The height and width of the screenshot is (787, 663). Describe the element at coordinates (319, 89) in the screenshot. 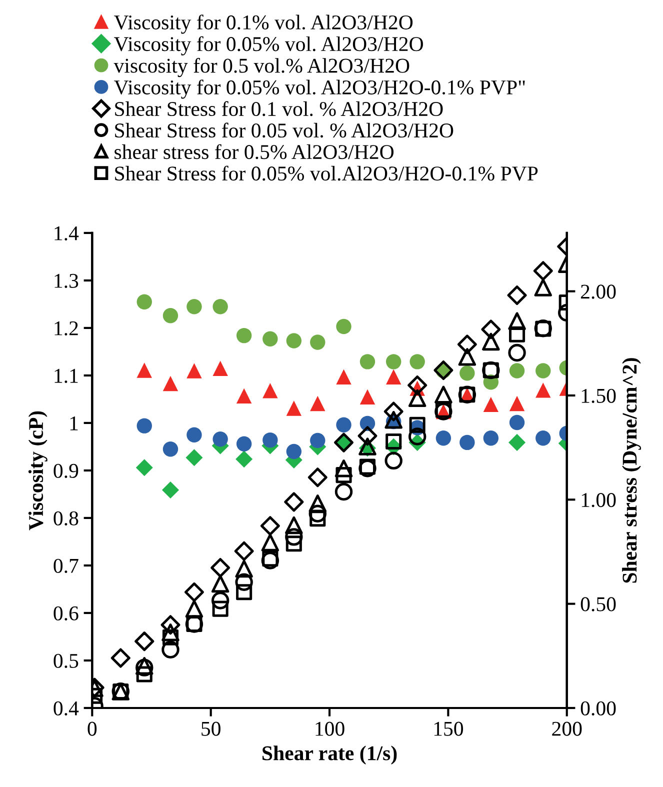

I see `legend-label: Viscosity for 0.05% vol. Al2O3/H2O-0.1% PVP"` at that location.